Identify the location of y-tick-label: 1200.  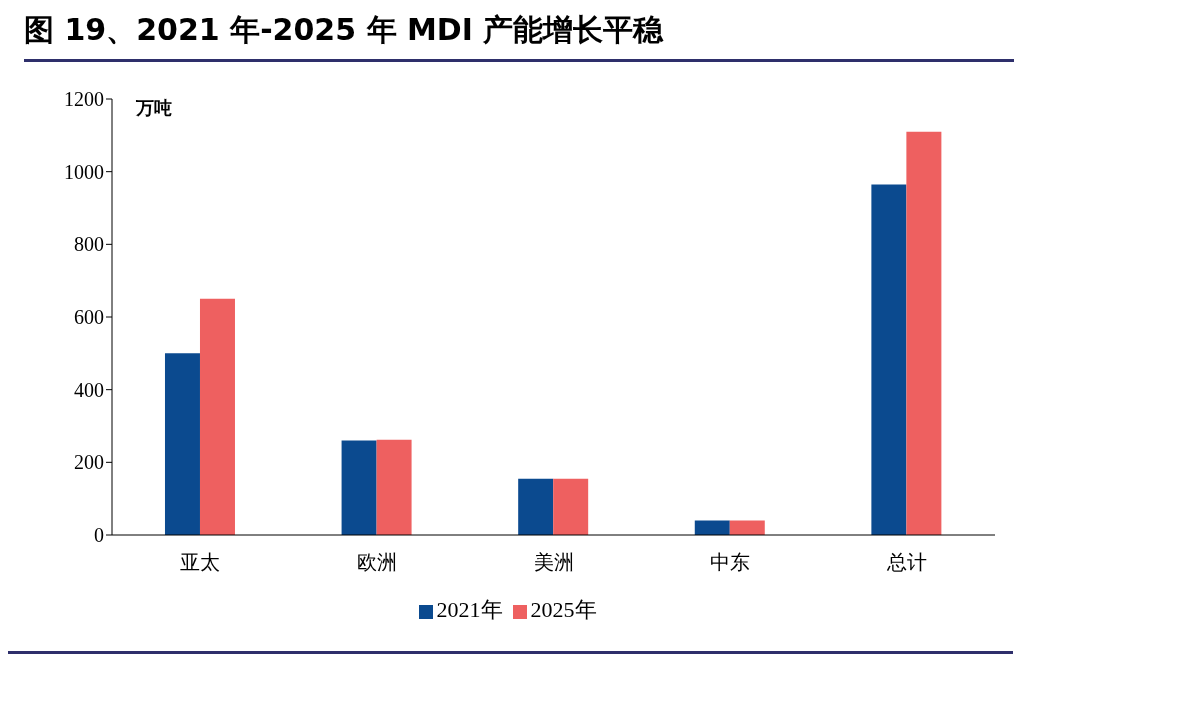
(84, 99).